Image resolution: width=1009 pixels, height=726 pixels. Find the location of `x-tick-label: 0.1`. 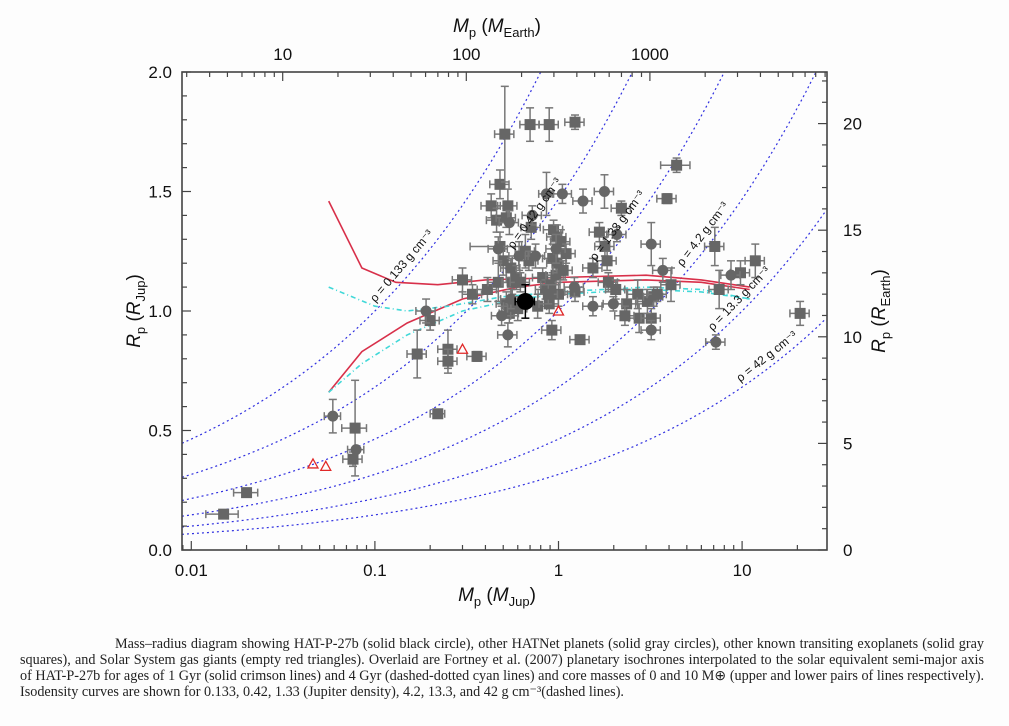

x-tick-label: 0.1 is located at coordinates (375, 570).